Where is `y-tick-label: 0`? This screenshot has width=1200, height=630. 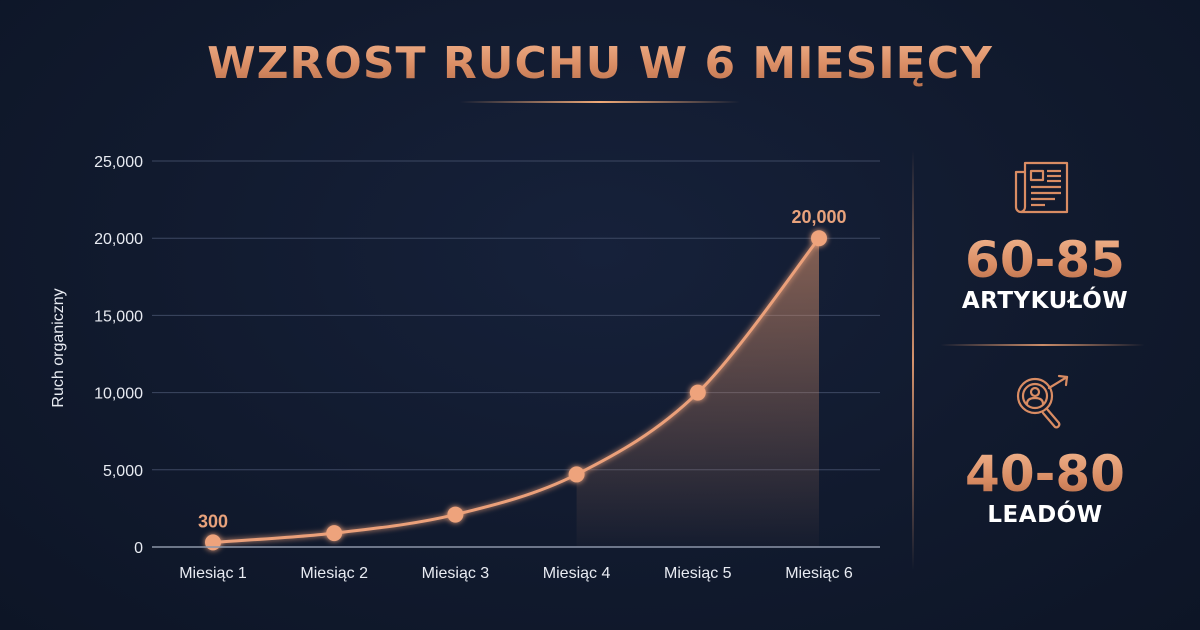
y-tick-label: 0 is located at coordinates (138, 548).